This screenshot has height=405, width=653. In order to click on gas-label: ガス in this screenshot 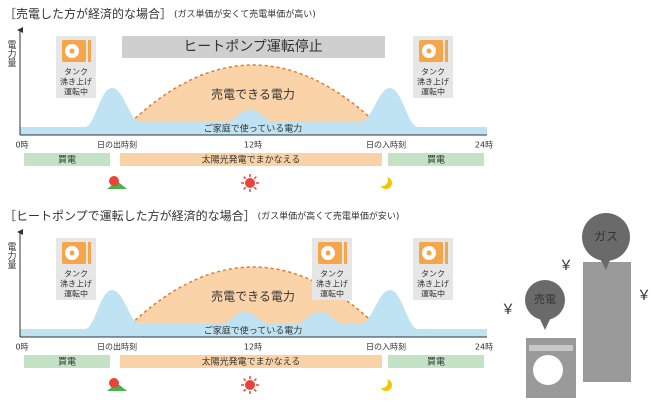, I will do `click(606, 237)`.